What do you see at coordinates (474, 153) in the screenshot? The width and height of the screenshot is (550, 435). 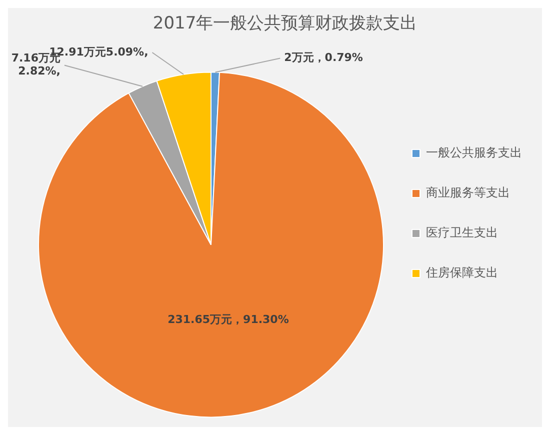 I see `legend-label: 一般公共服务支出` at bounding box center [474, 153].